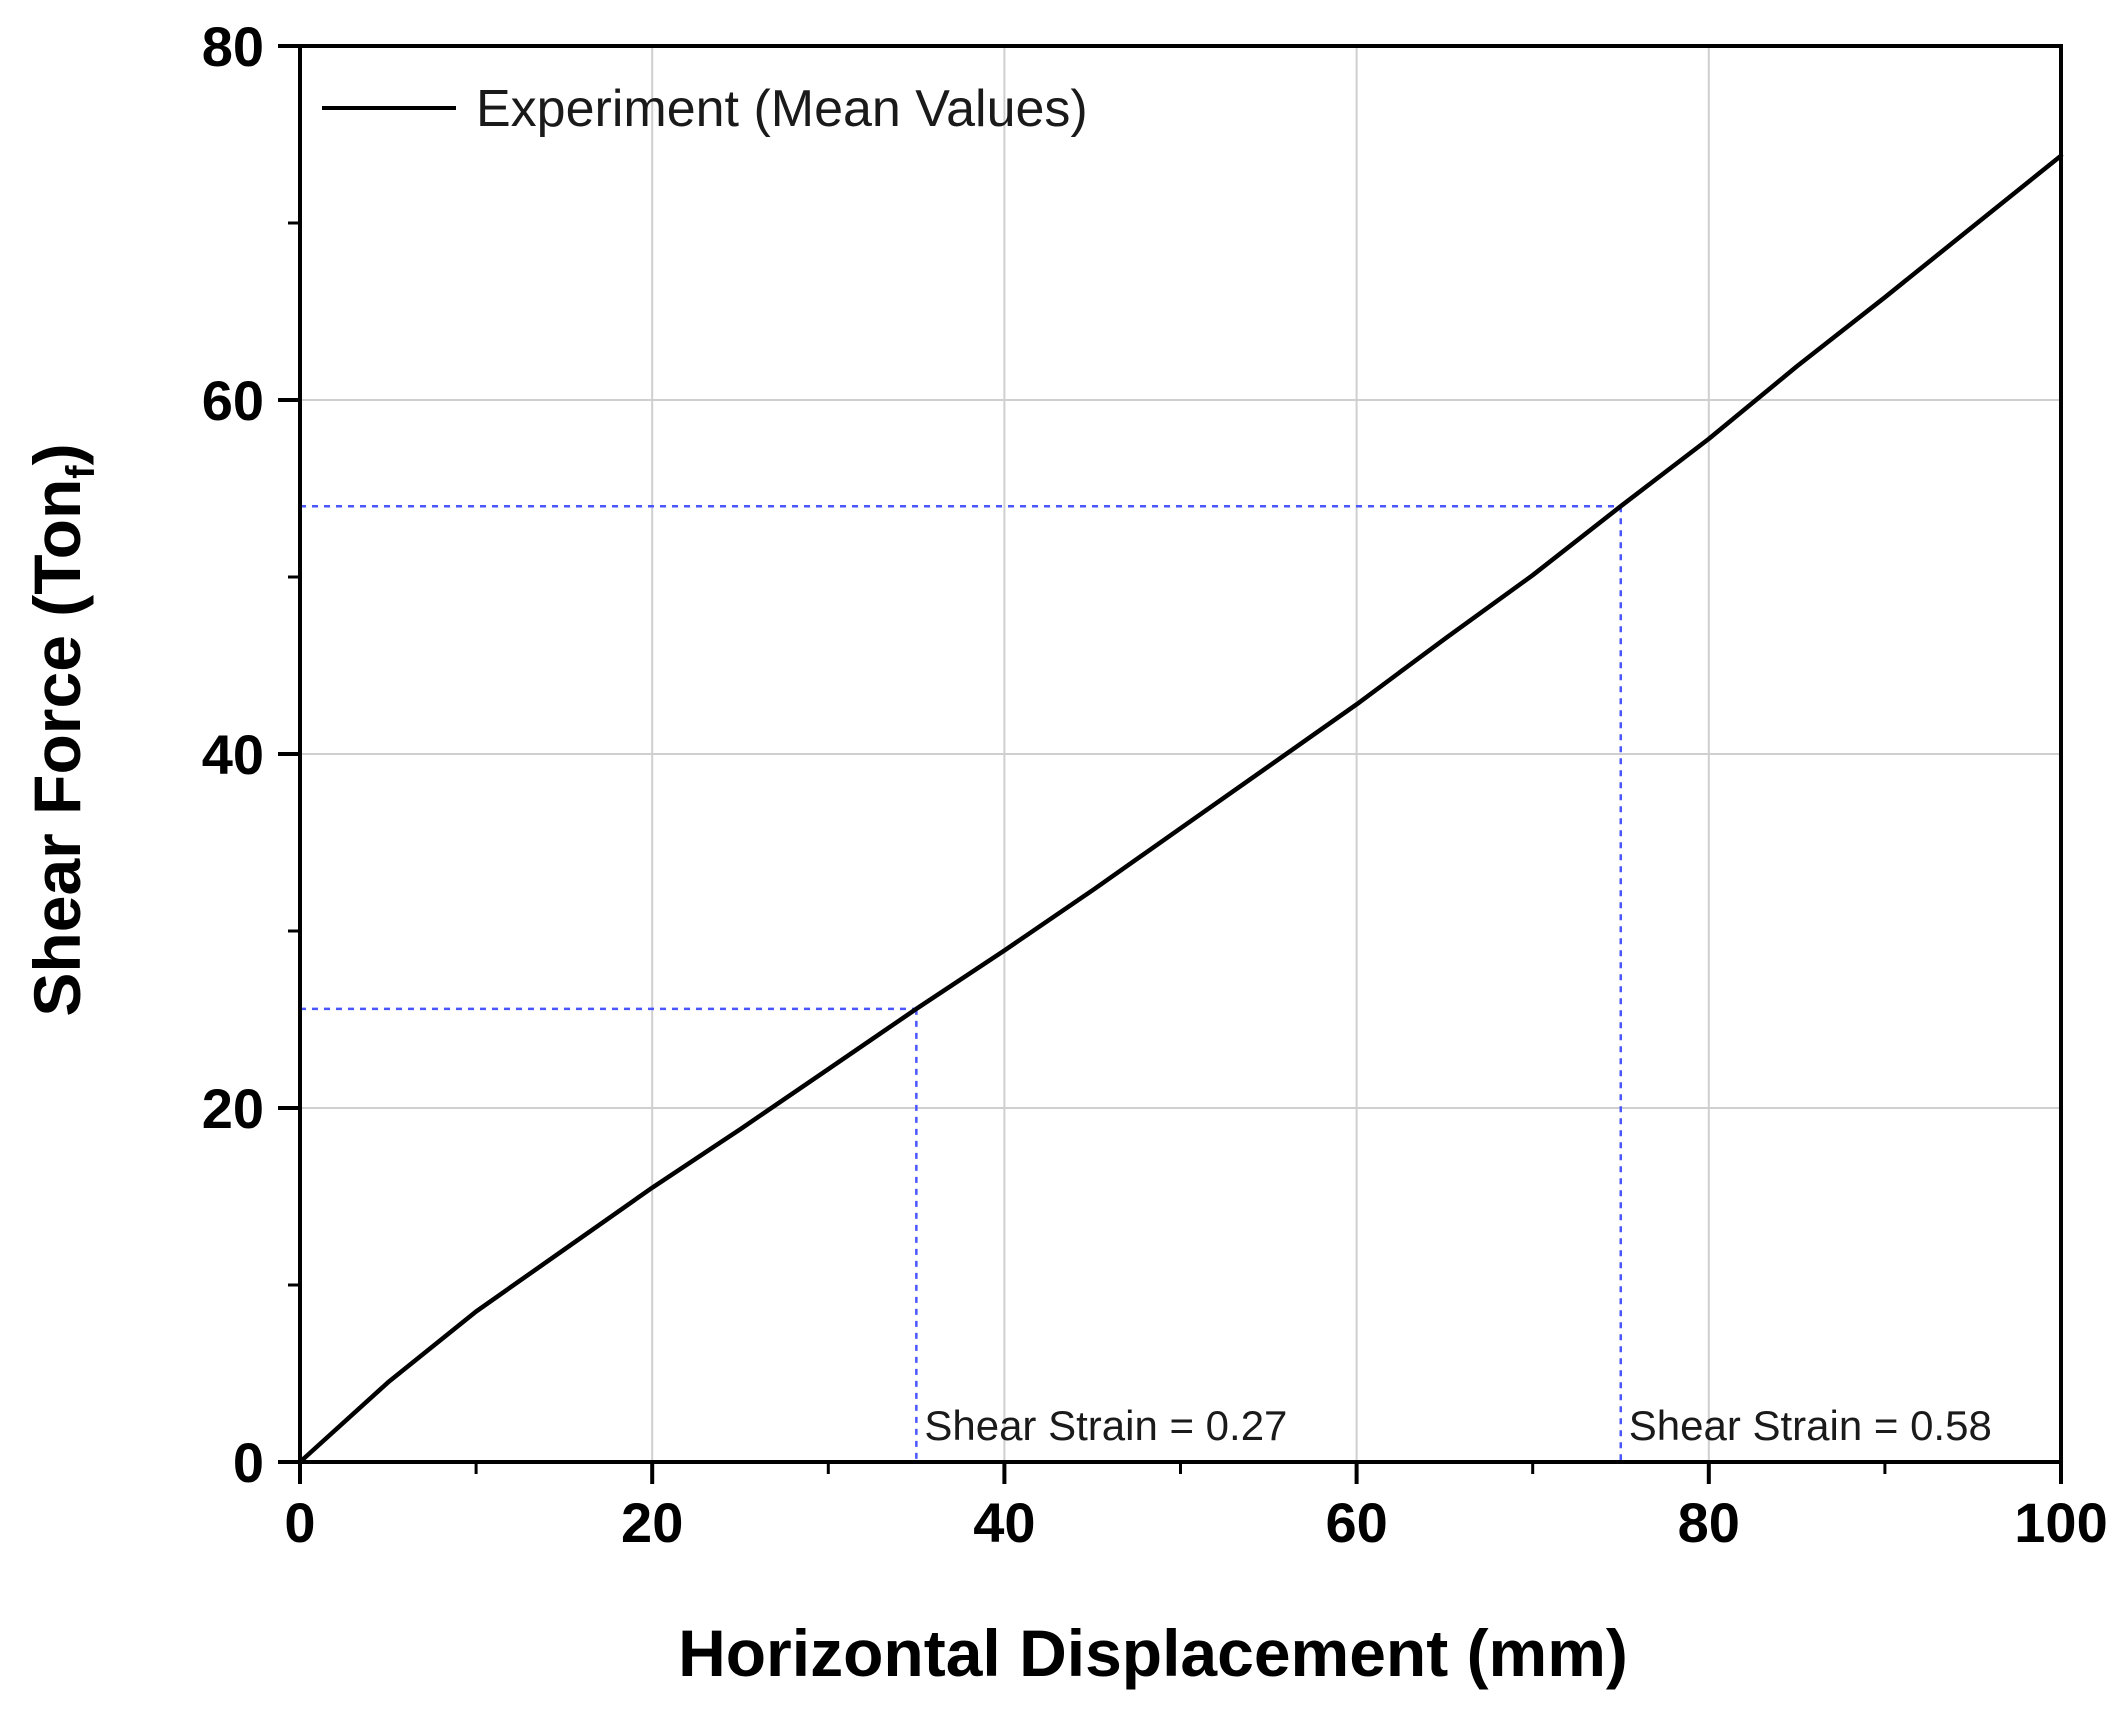 Image resolution: width=2124 pixels, height=1720 pixels. What do you see at coordinates (1356, 1522) in the screenshot?
I see `x-tick-label-60: 60` at bounding box center [1356, 1522].